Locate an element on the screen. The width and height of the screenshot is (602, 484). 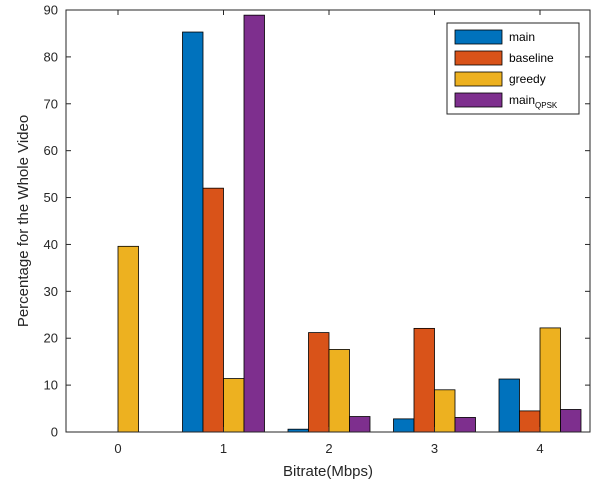
y-tick-label: 10 is located at coordinates (51, 385).